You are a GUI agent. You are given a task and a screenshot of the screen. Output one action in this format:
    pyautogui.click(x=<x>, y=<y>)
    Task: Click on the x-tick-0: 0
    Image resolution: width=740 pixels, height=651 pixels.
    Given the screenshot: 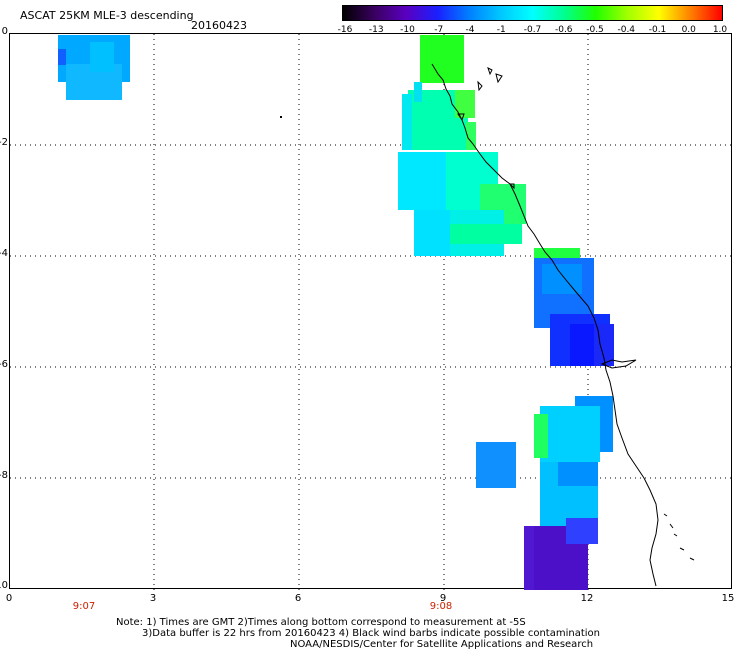 What is the action you would take?
    pyautogui.click(x=9, y=598)
    